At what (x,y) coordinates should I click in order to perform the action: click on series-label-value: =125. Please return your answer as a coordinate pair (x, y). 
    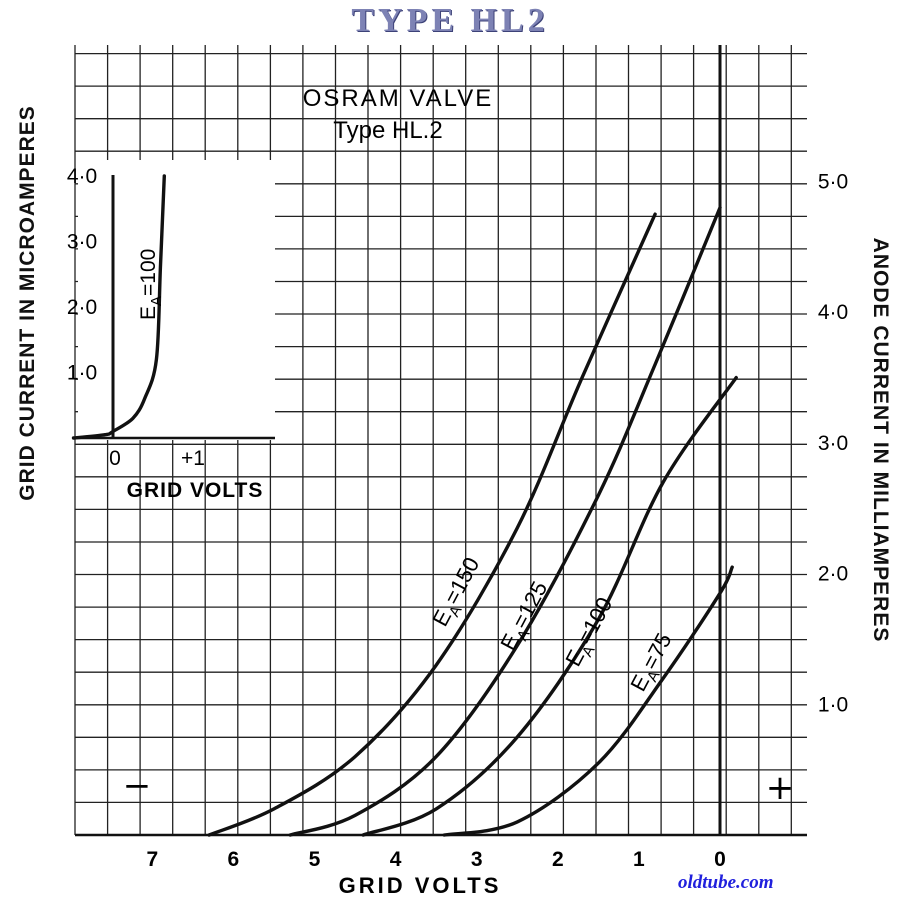
    Looking at the image, I should click on (529, 604).